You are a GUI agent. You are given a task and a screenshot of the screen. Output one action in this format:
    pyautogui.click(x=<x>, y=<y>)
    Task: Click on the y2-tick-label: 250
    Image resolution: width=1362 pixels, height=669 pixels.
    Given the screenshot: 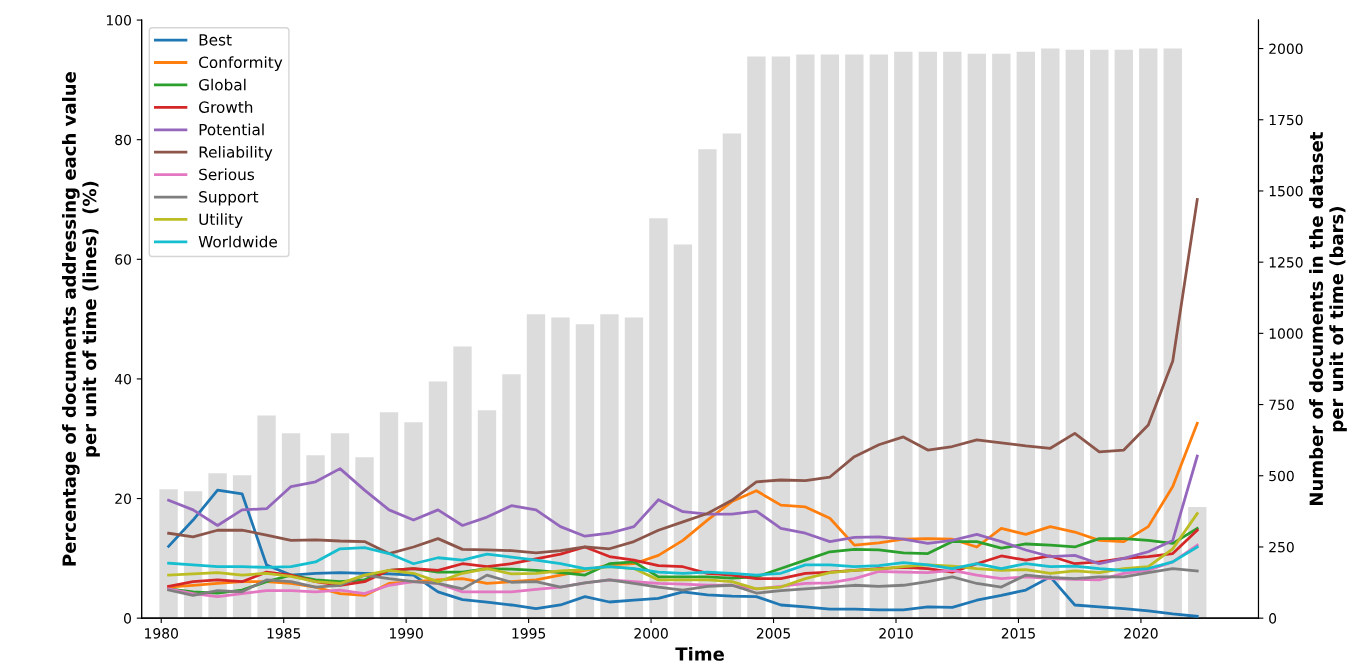 What is the action you would take?
    pyautogui.click(x=1281, y=547)
    